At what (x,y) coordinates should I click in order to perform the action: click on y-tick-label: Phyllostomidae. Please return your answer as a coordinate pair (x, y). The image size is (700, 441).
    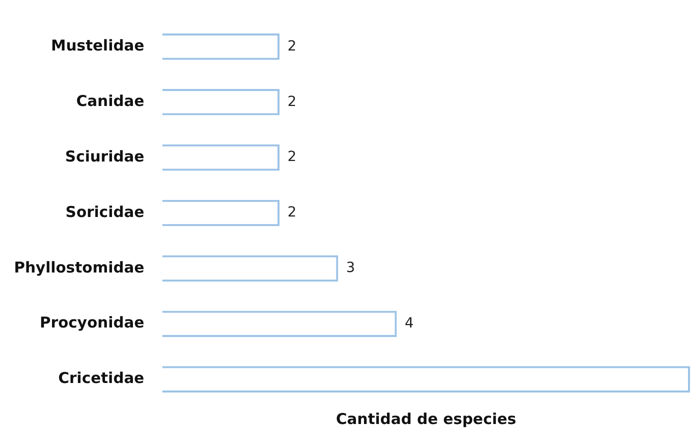
    Looking at the image, I should click on (79, 267).